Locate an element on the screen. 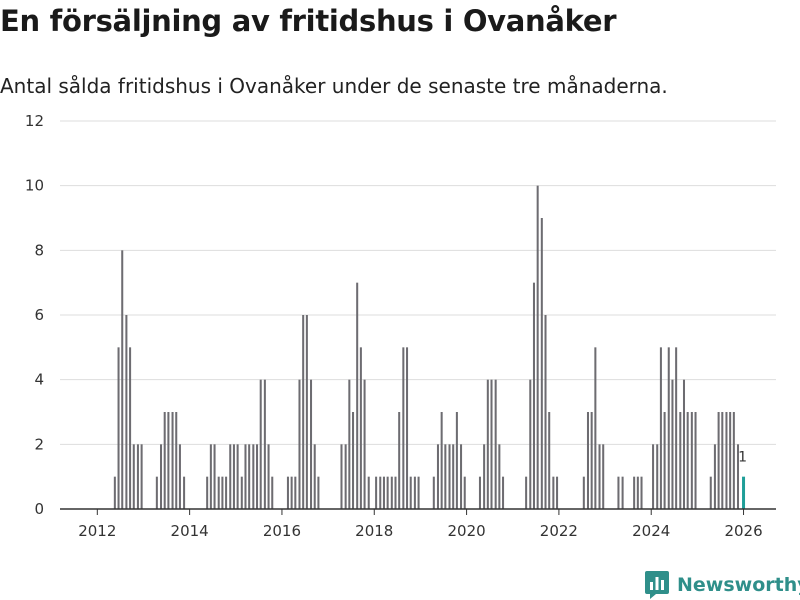 This screenshot has width=800, height=600. x-tick-label: 2022 is located at coordinates (559, 531).